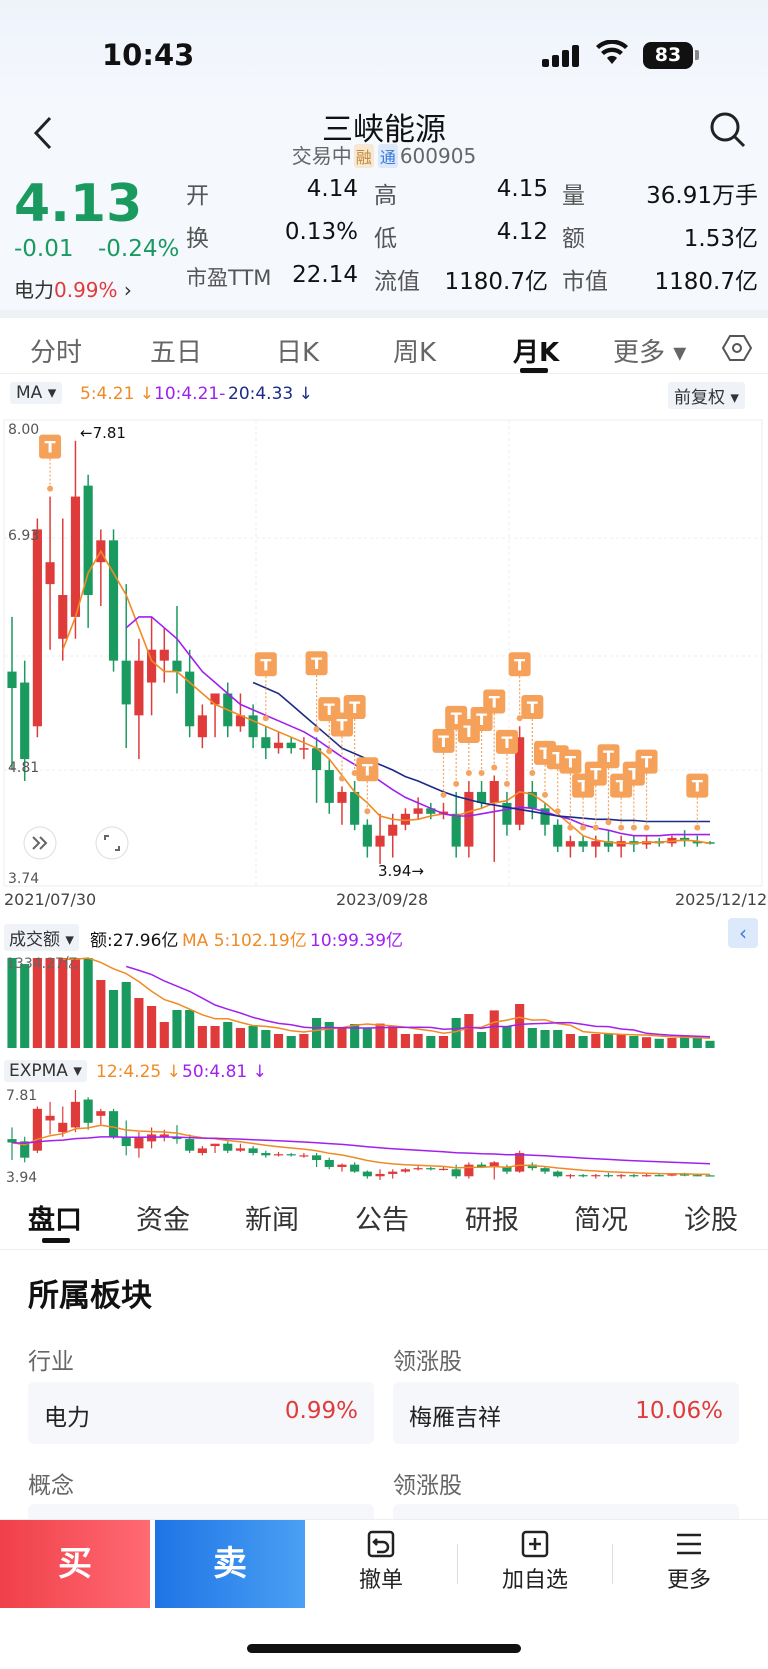 This screenshot has height=1669, width=768. What do you see at coordinates (201, 1413) in the screenshot?
I see `industry-card: 电力 0.99%` at bounding box center [201, 1413].